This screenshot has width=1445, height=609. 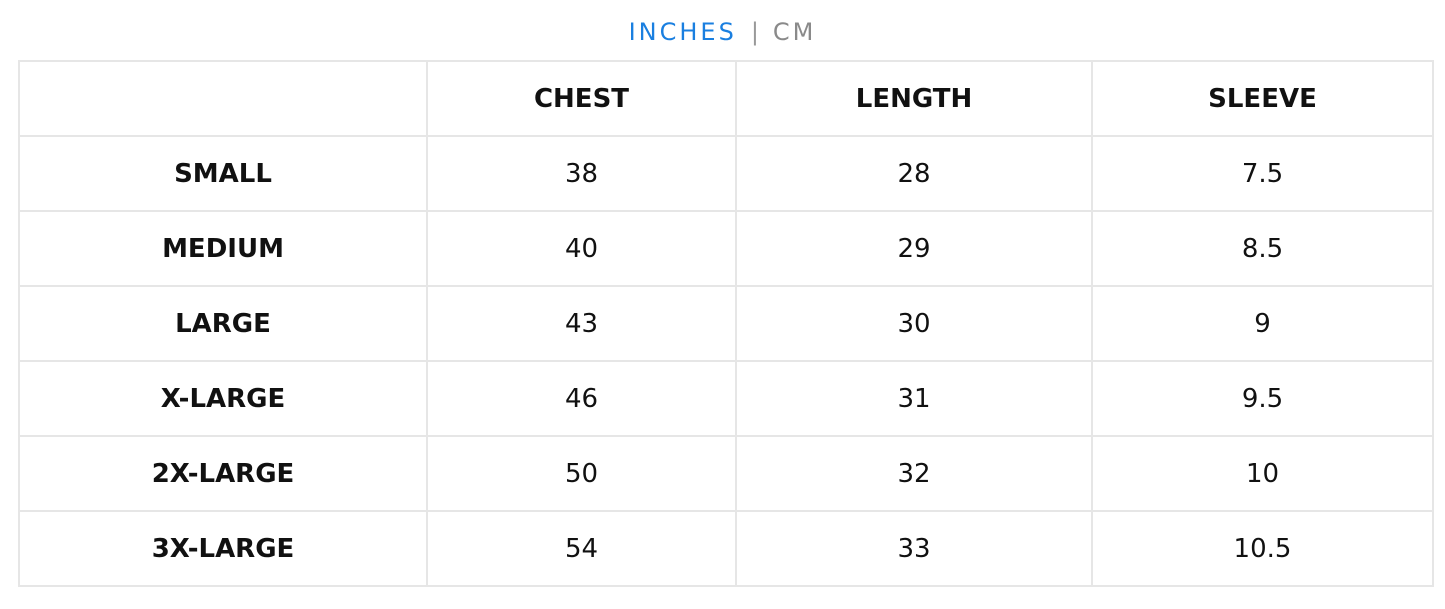 What do you see at coordinates (581, 398) in the screenshot?
I see `cell-chest: 46` at bounding box center [581, 398].